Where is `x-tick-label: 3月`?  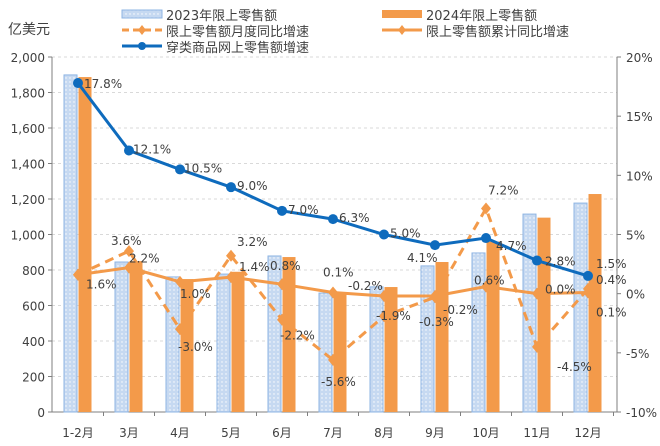
x-tick-label: 3月 is located at coordinates (129, 433).